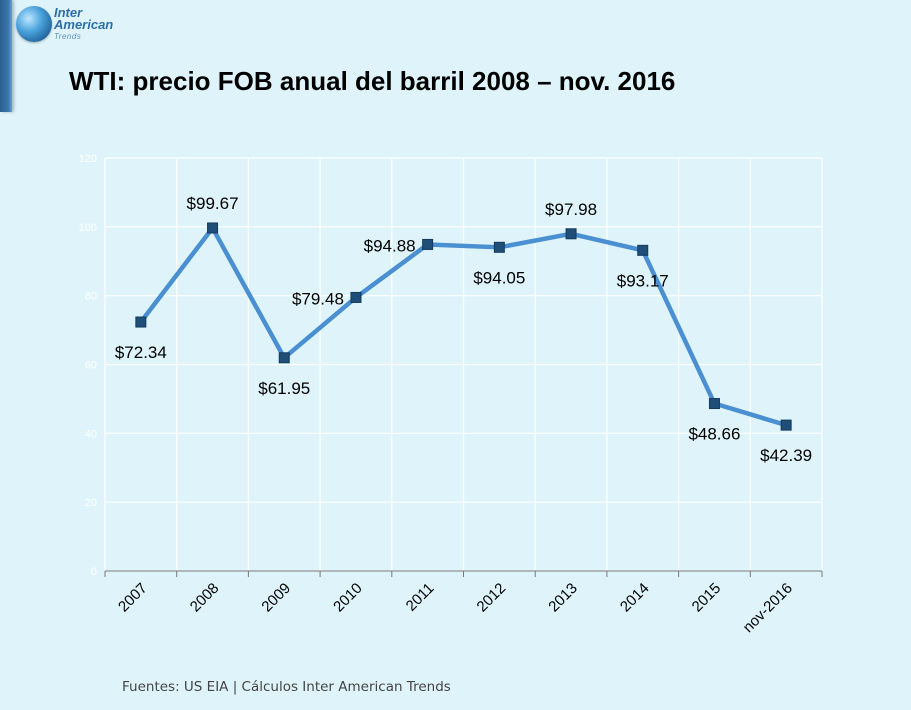  I want to click on logo-line-3: Trends, so click(68, 36).